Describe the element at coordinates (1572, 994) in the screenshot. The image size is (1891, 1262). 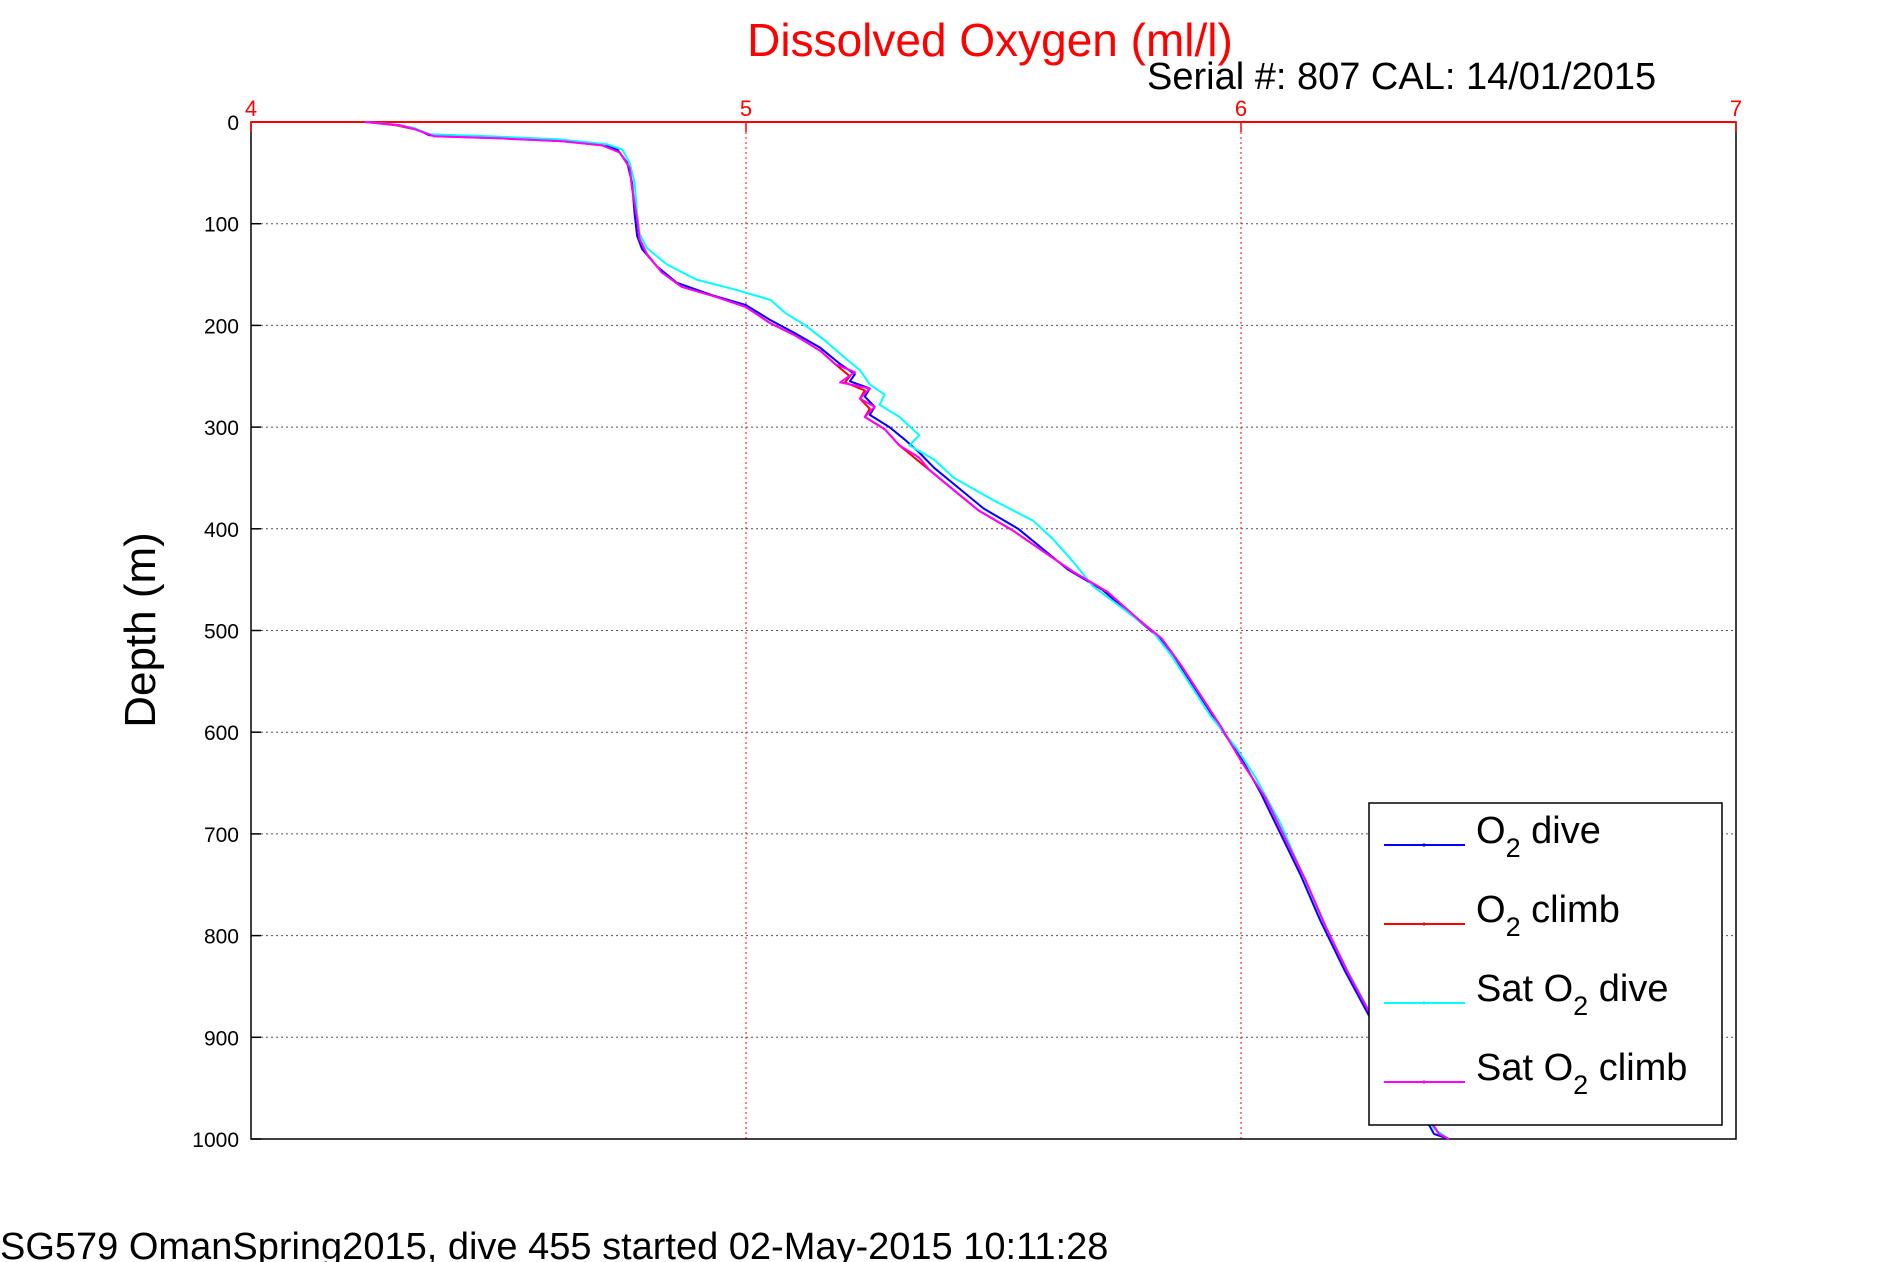
I see `legend-label: Sat O2 dive` at that location.